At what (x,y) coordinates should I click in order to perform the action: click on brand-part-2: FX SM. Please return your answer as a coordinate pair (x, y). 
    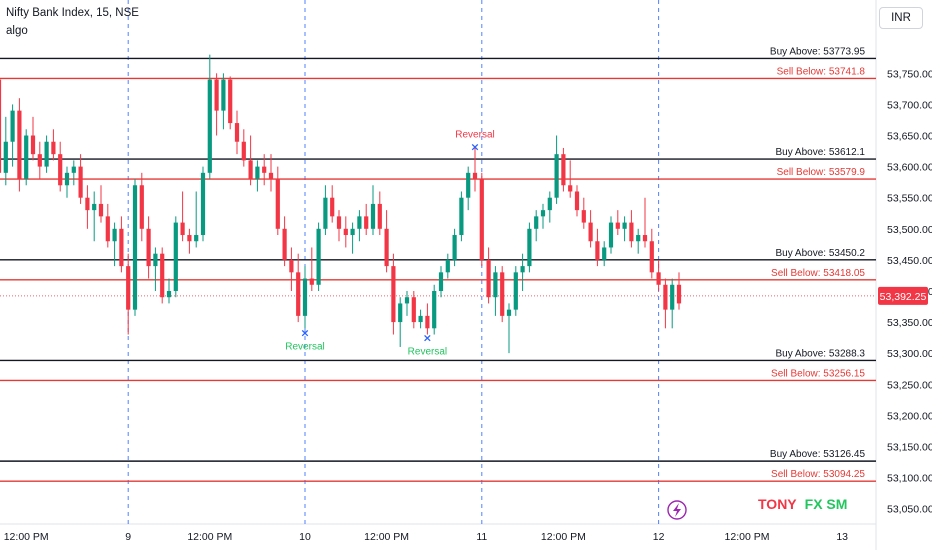
    Looking at the image, I should click on (826, 504).